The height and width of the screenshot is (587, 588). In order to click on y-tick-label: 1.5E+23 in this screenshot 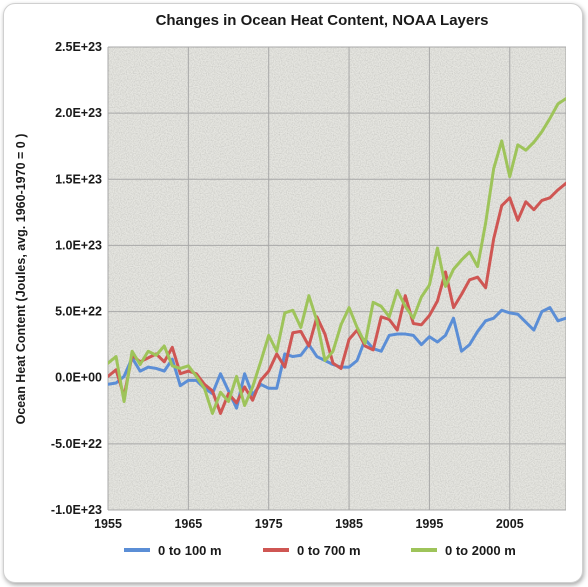, I will do `click(78, 179)`.